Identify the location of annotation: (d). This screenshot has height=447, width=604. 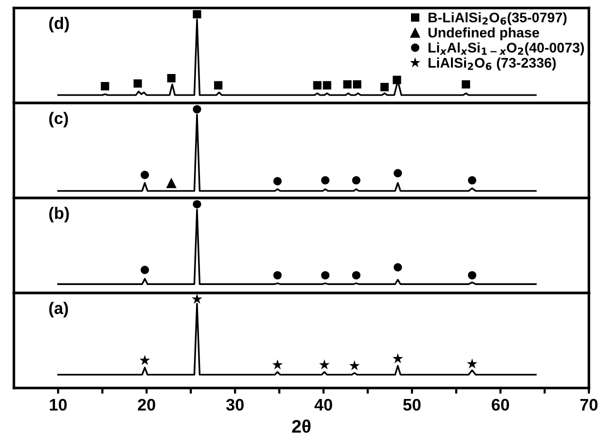
(59, 24).